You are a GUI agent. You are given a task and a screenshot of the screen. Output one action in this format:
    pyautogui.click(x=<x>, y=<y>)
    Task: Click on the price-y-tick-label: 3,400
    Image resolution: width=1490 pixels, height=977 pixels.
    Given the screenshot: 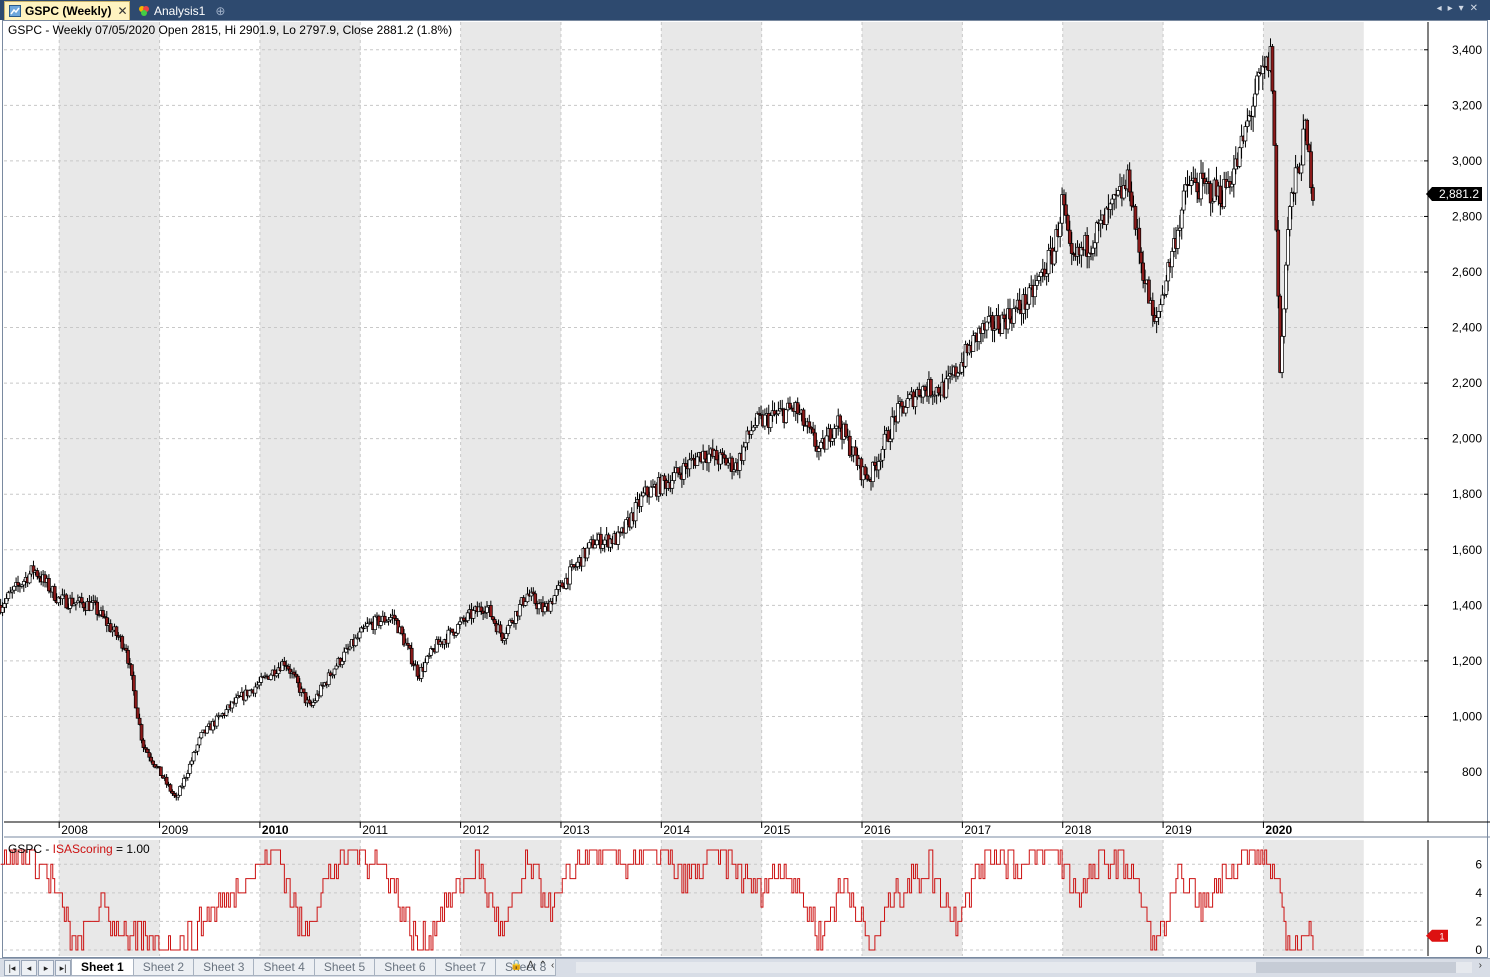 What is the action you would take?
    pyautogui.click(x=1467, y=50)
    